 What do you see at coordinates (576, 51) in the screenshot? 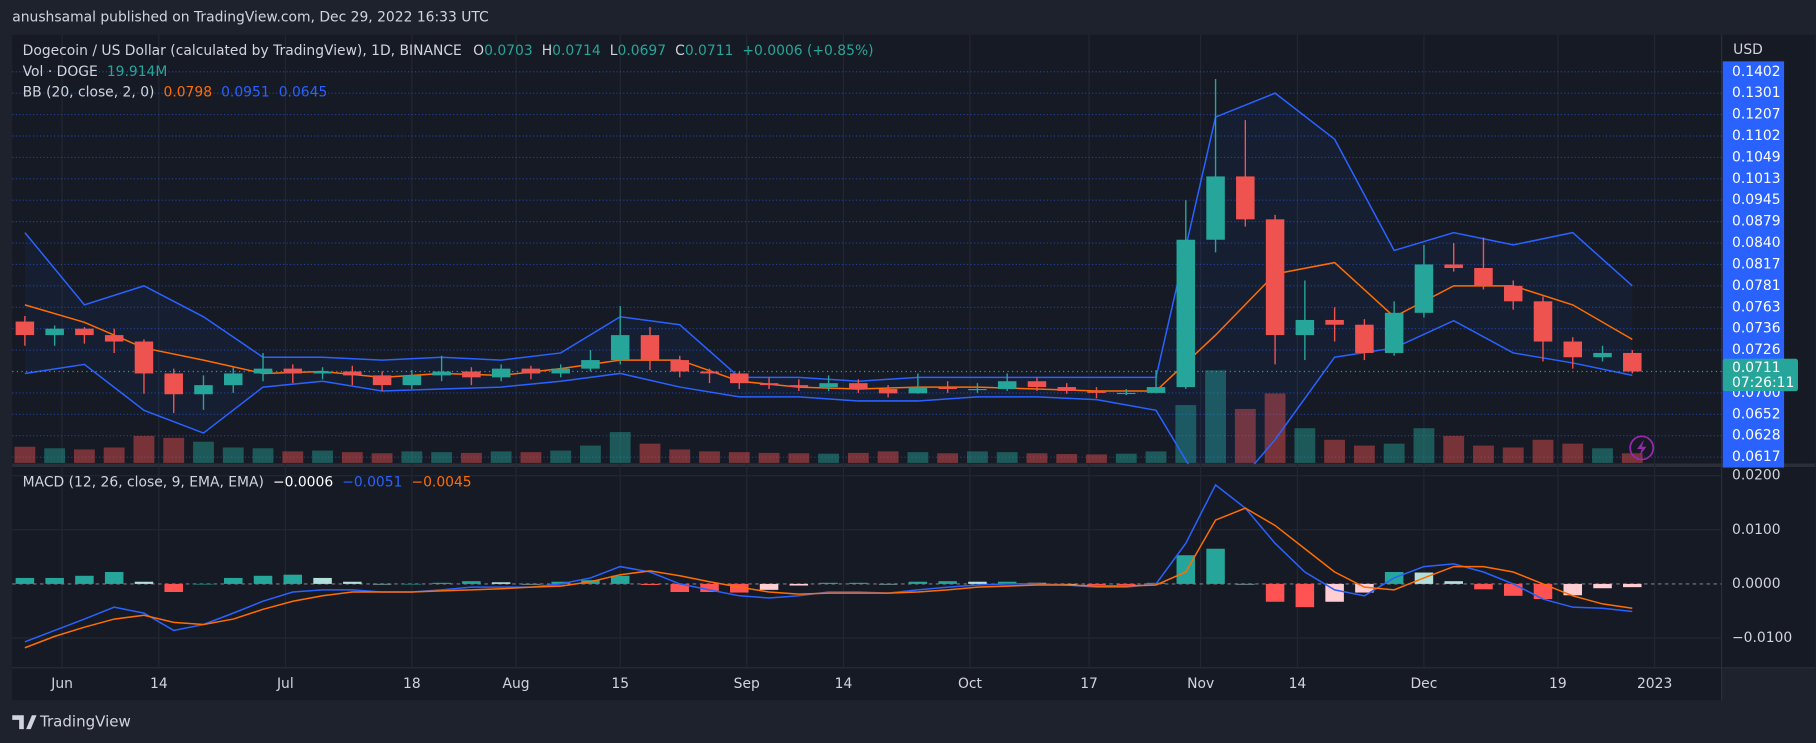
I see `ohlc-value: 0.0714` at bounding box center [576, 51].